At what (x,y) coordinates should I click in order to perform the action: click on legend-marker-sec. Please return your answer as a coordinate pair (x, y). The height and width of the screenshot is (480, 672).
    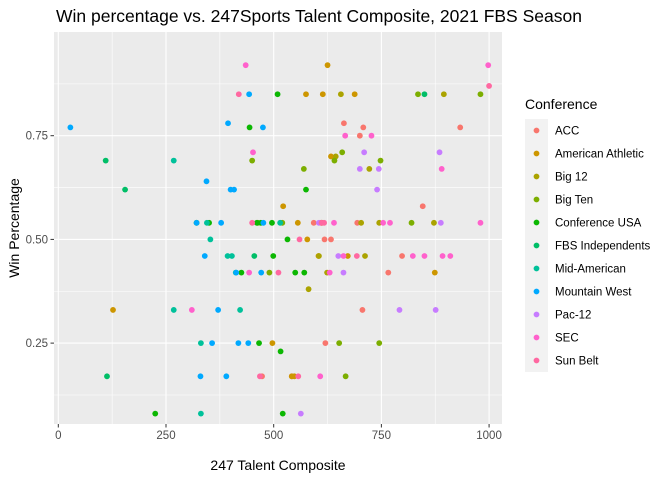
    Looking at the image, I should click on (536, 337).